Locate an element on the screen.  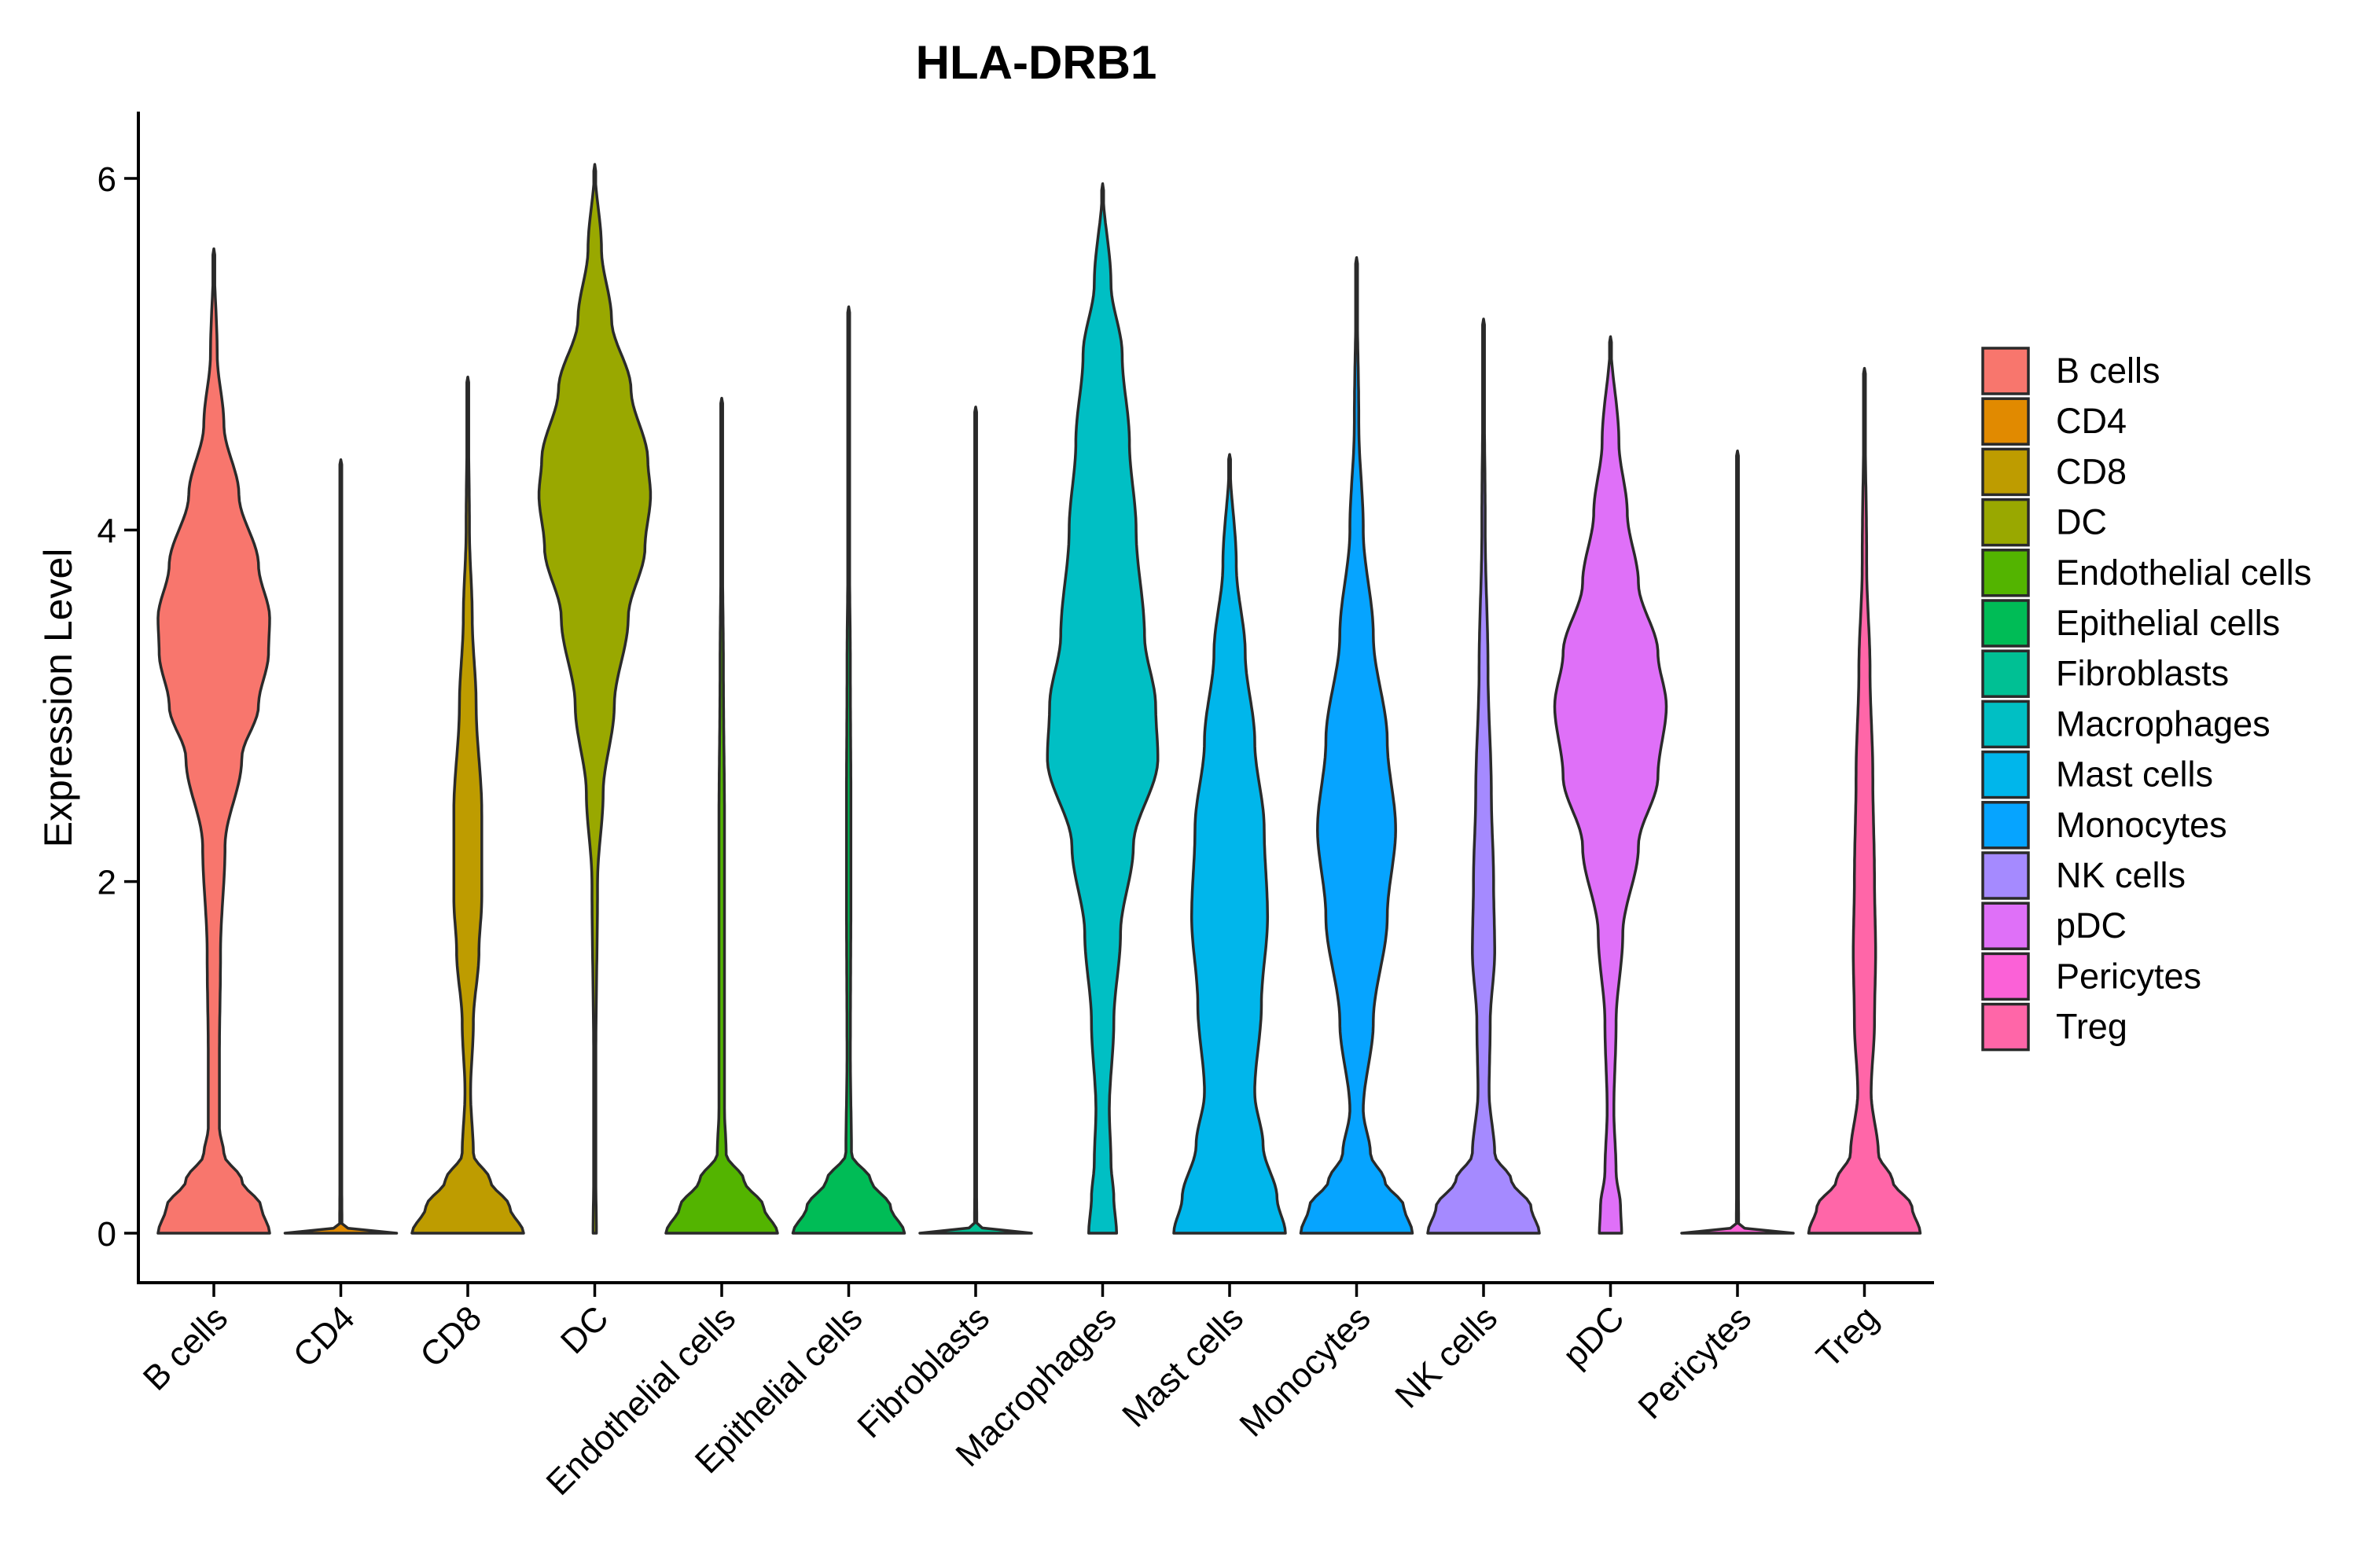
x-tick-label: Treg is located at coordinates (1847, 1336).